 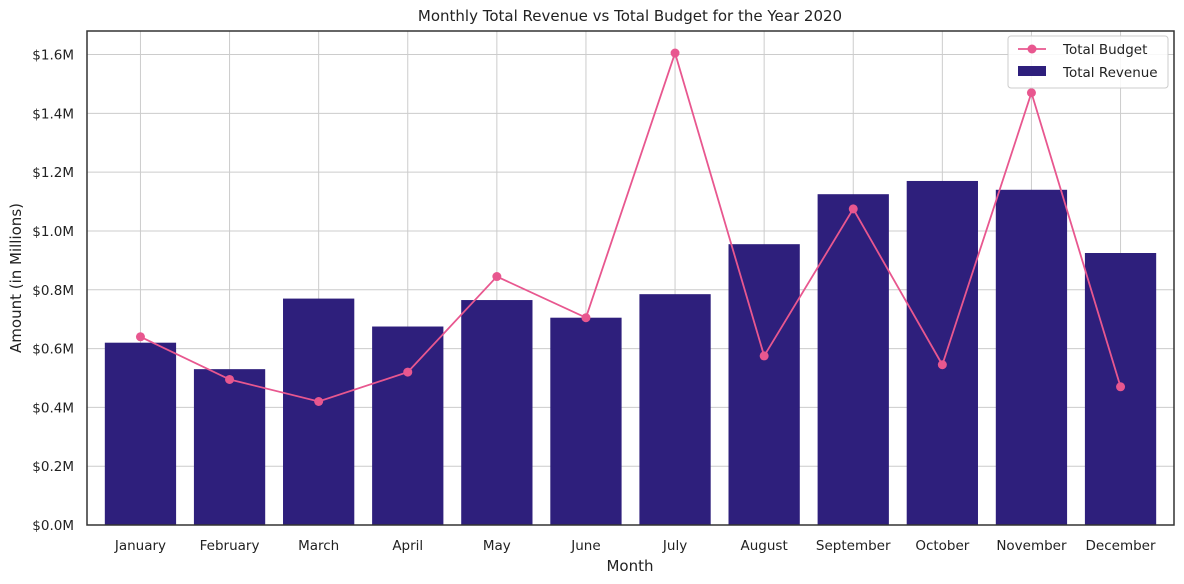 I want to click on x-tick-label: November, so click(x=1031, y=546).